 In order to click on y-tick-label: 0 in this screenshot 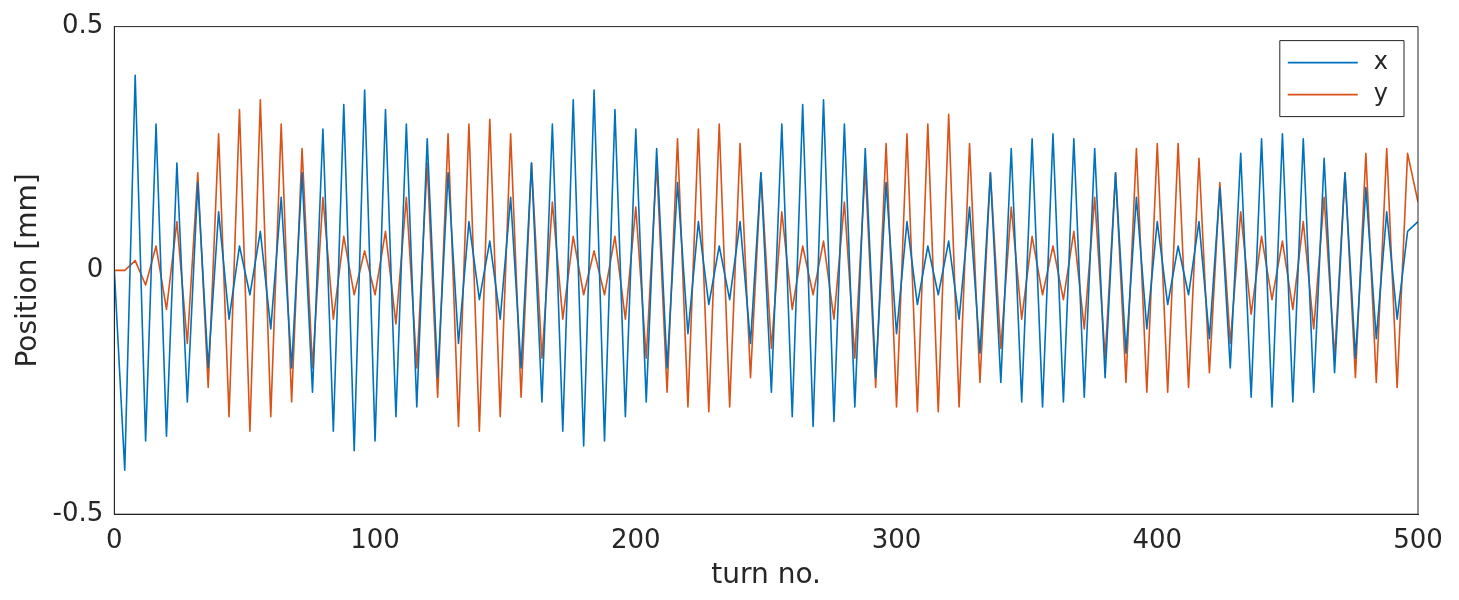, I will do `click(95, 268)`.